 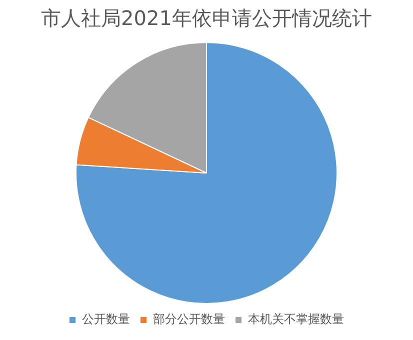 What do you see at coordinates (106, 319) in the screenshot?
I see `legend-label: 公开数量` at bounding box center [106, 319].